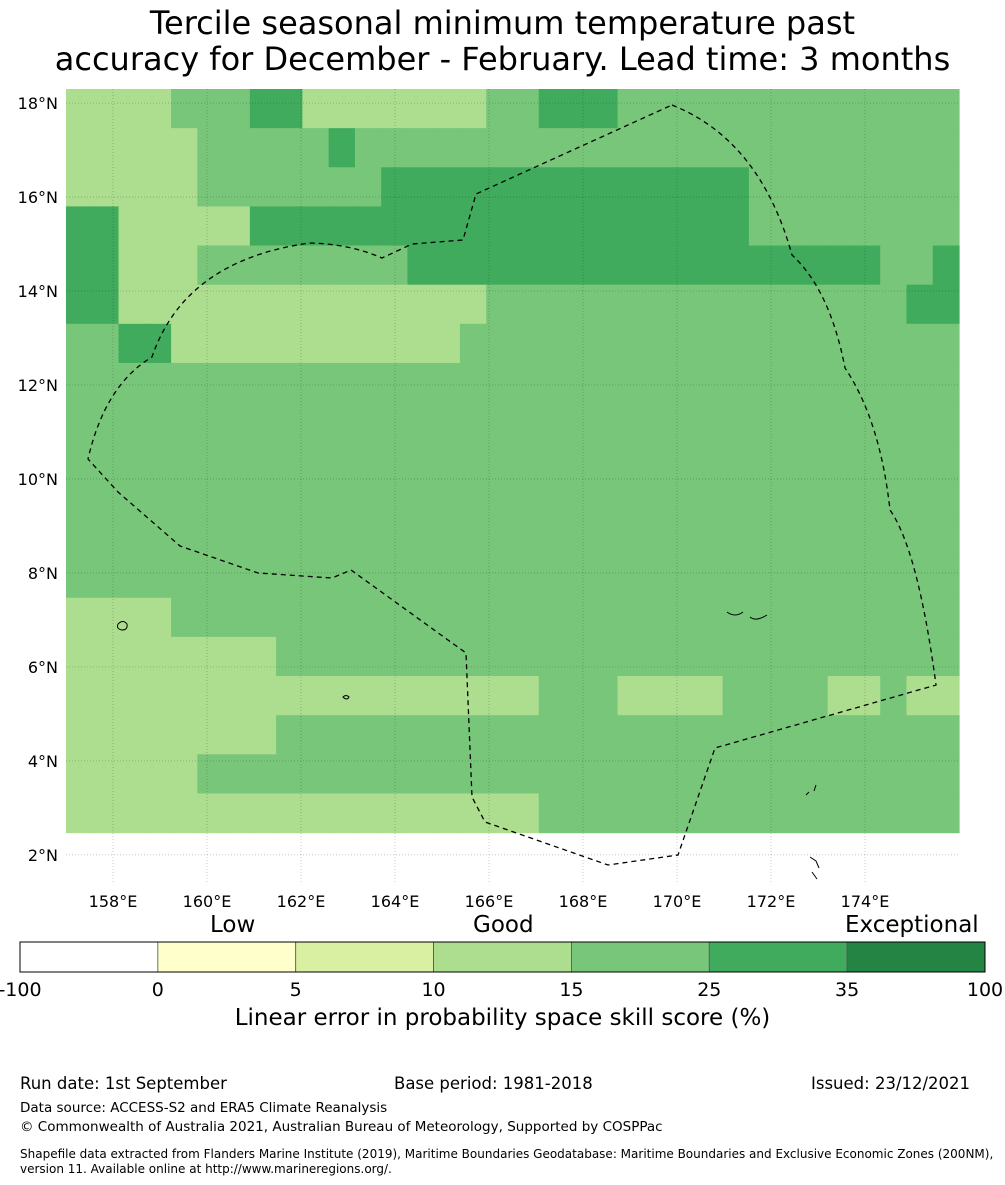 Image resolution: width=1005 pixels, height=1185 pixels. Describe the element at coordinates (771, 901) in the screenshot. I see `lon-tick-label: 172°E` at that location.